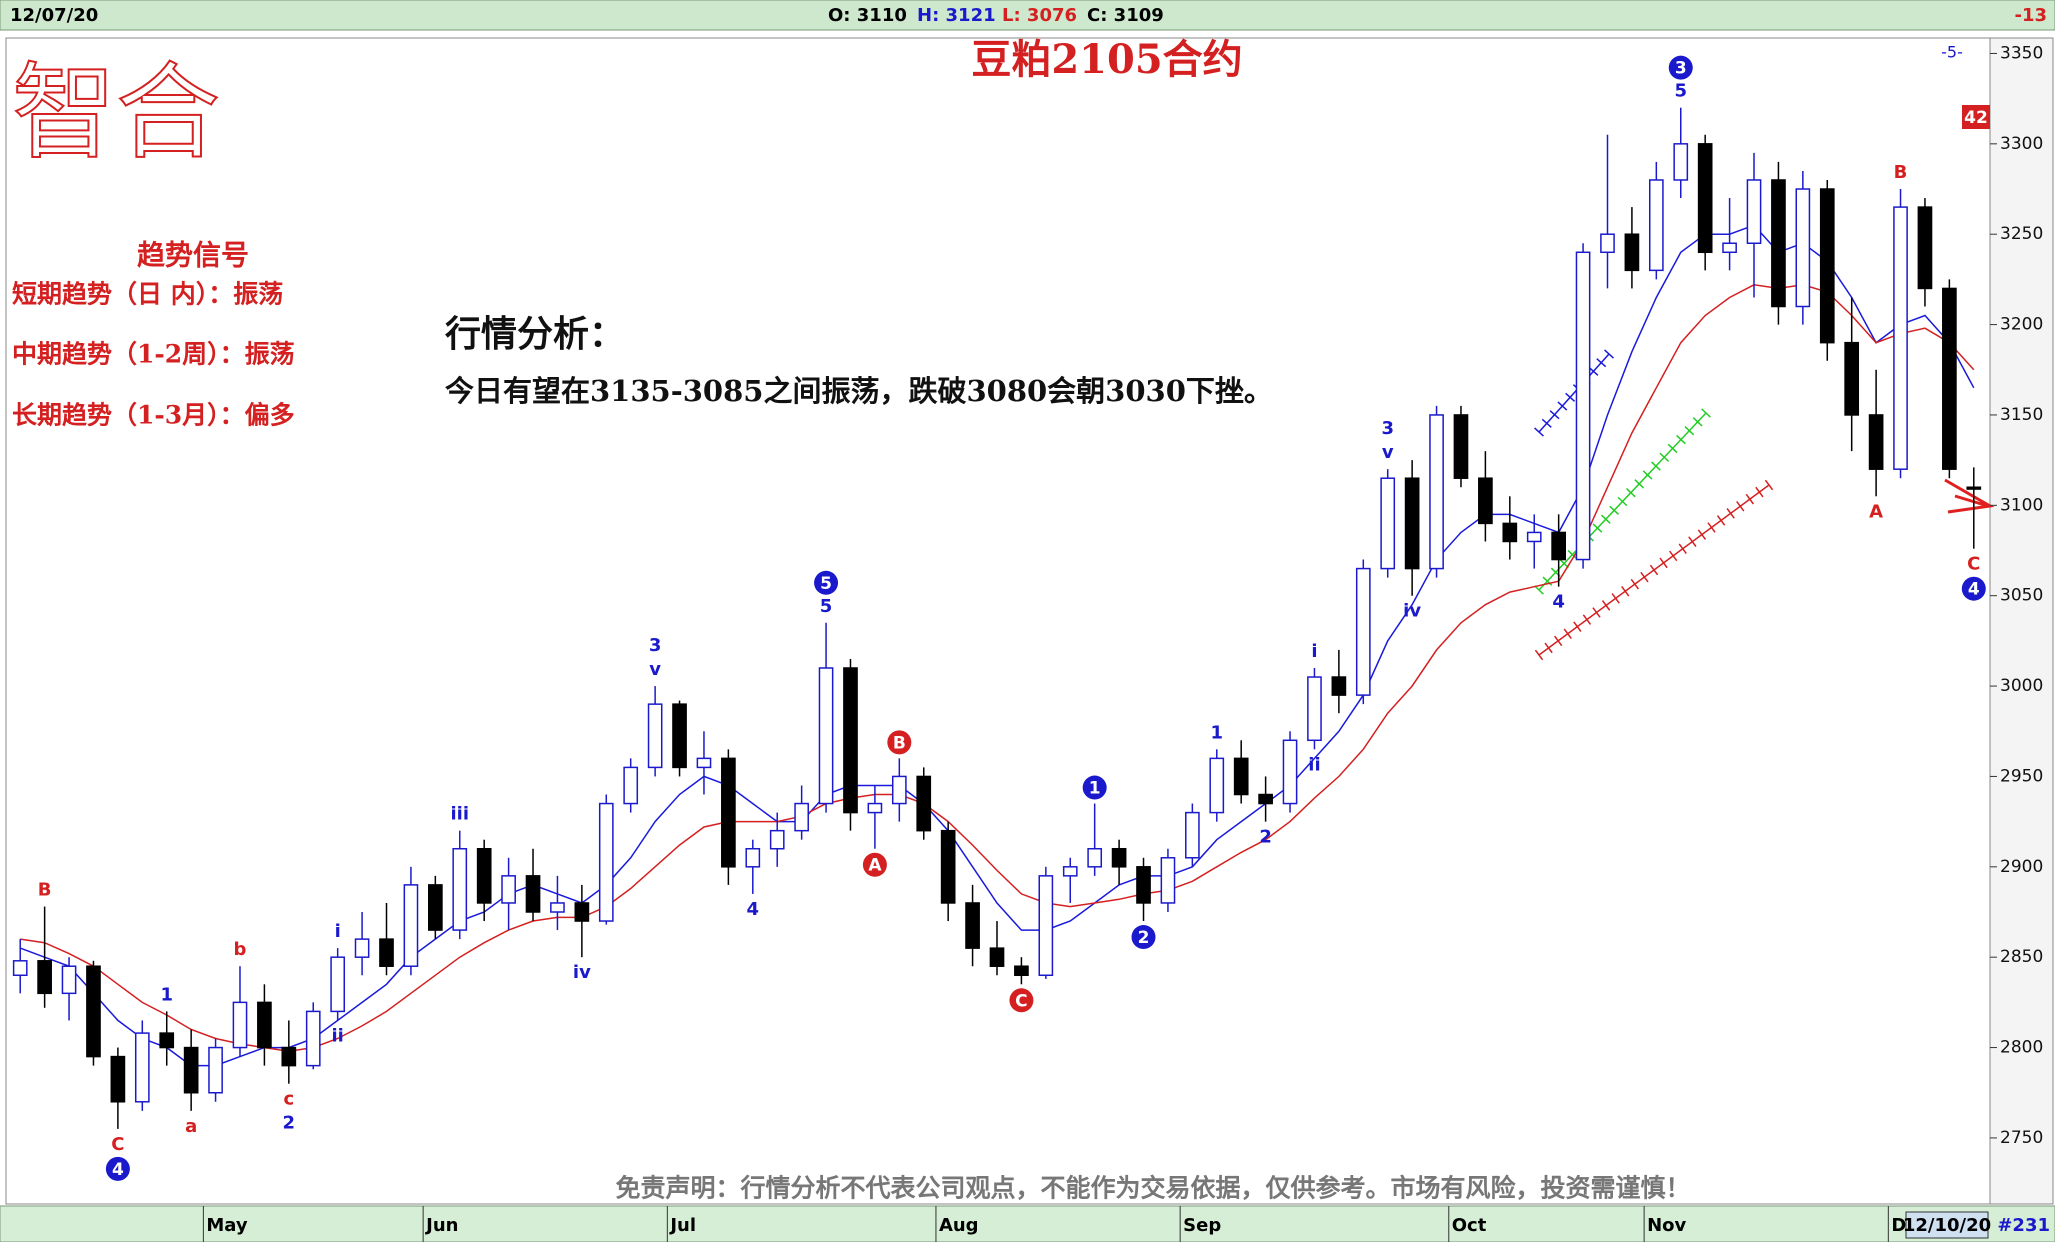  Describe the element at coordinates (2021, 53) in the screenshot. I see `y-tick-label: 3350` at that location.